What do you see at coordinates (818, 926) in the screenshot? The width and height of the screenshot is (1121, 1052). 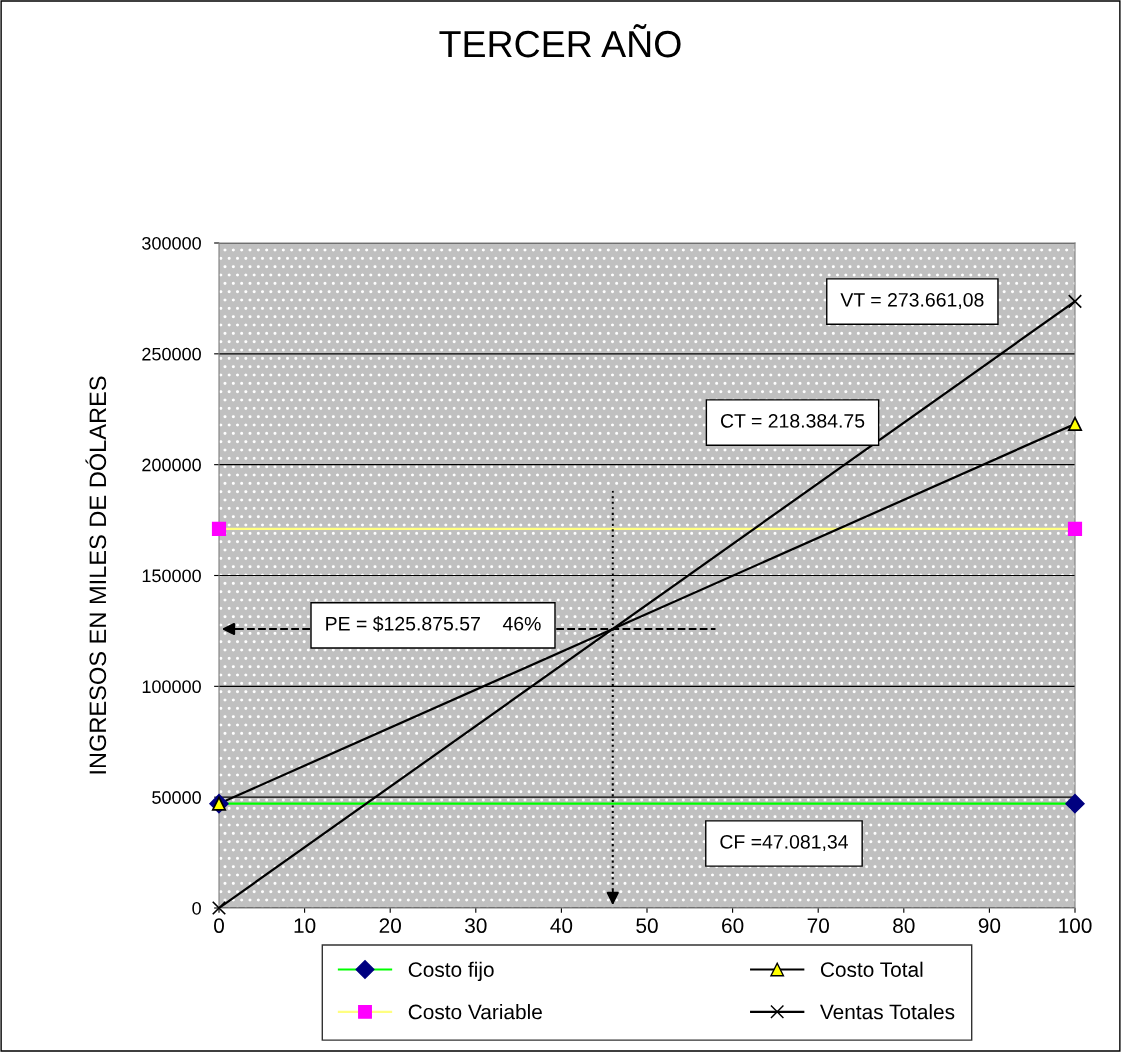 I see `x-tick-label: 70` at bounding box center [818, 926].